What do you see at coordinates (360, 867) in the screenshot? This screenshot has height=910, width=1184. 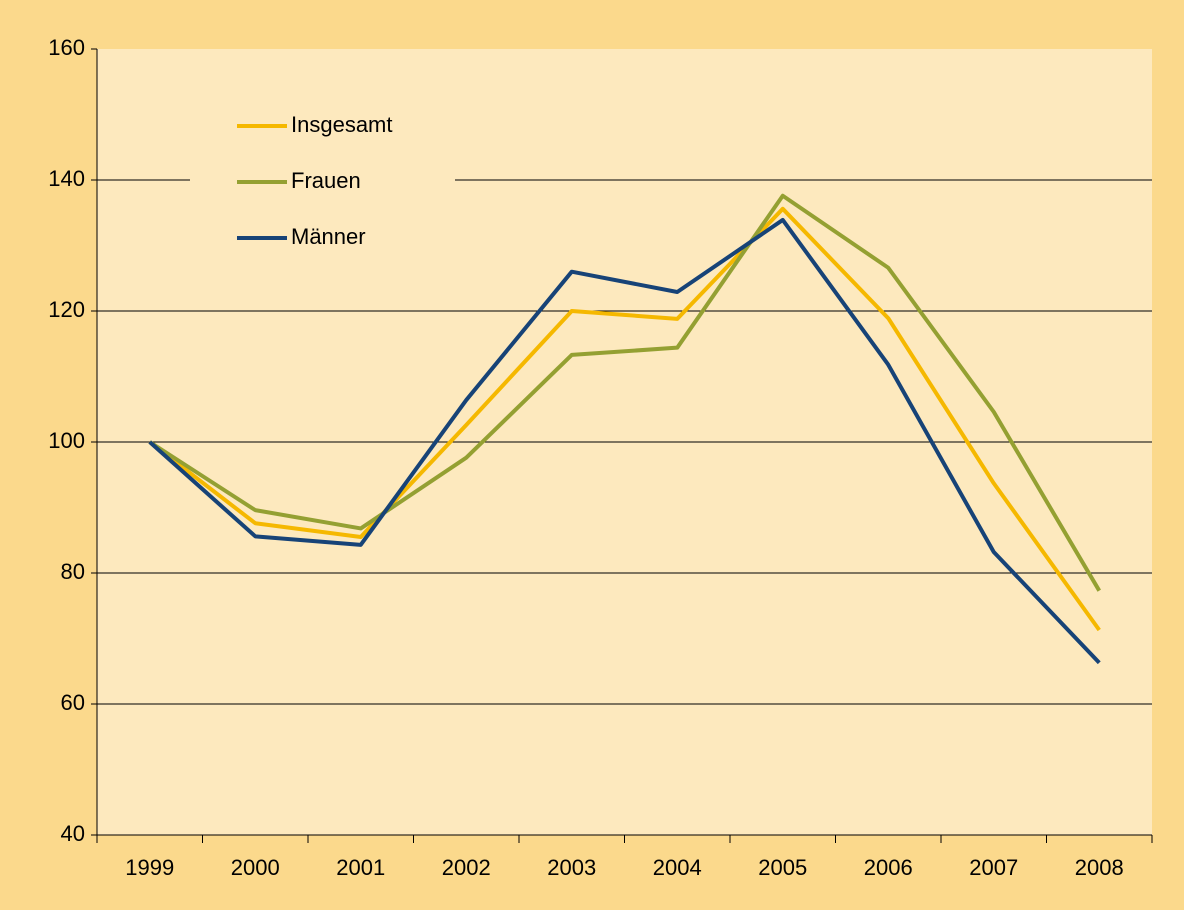 I see `x-tick-label: 2001` at bounding box center [360, 867].